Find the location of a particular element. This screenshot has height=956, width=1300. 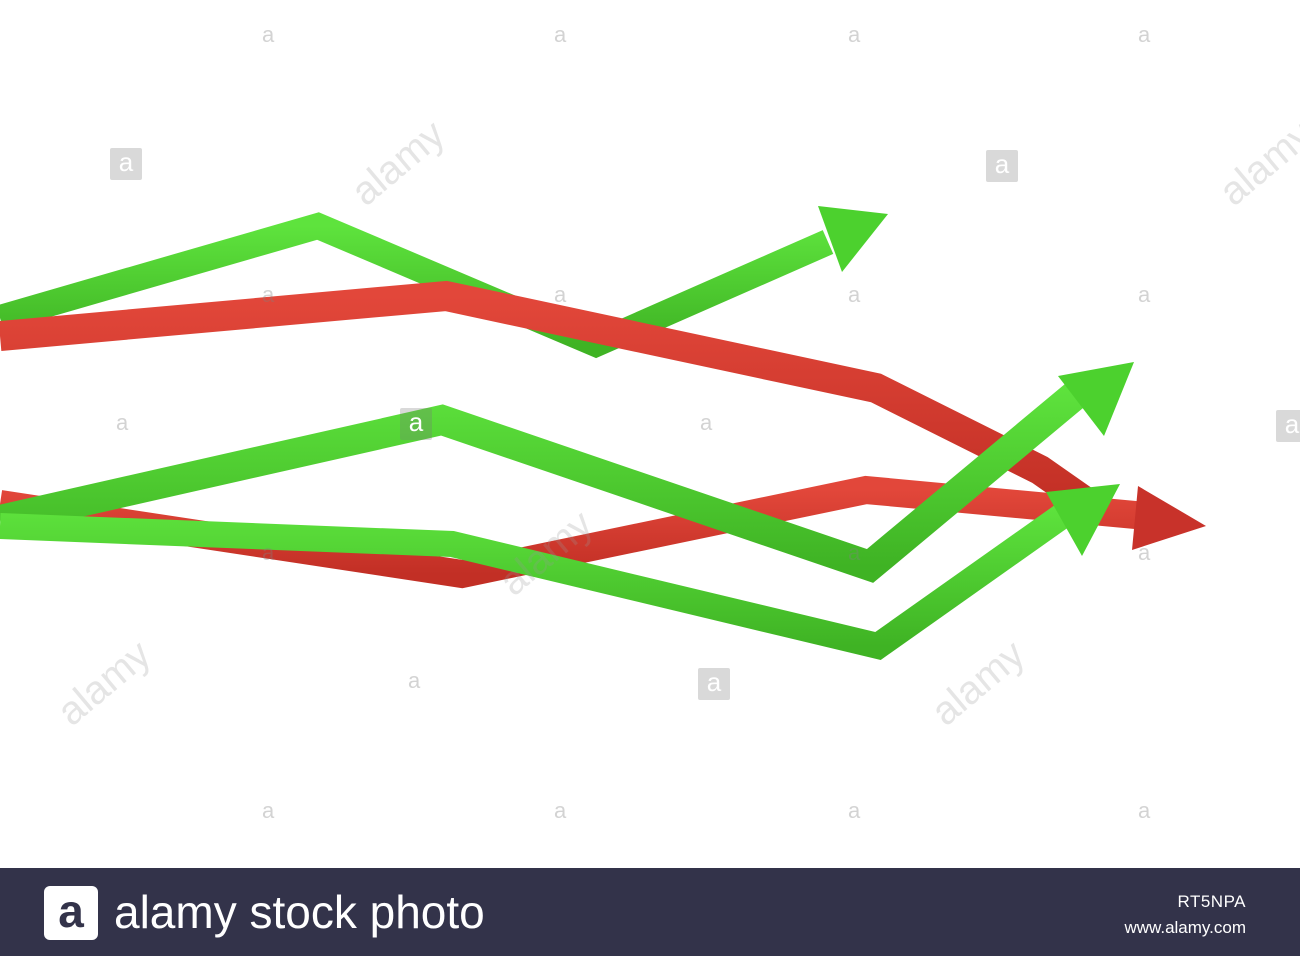

footer-bar: a alamy stock photo RT5NPA www.alamy.com is located at coordinates (650, 912).